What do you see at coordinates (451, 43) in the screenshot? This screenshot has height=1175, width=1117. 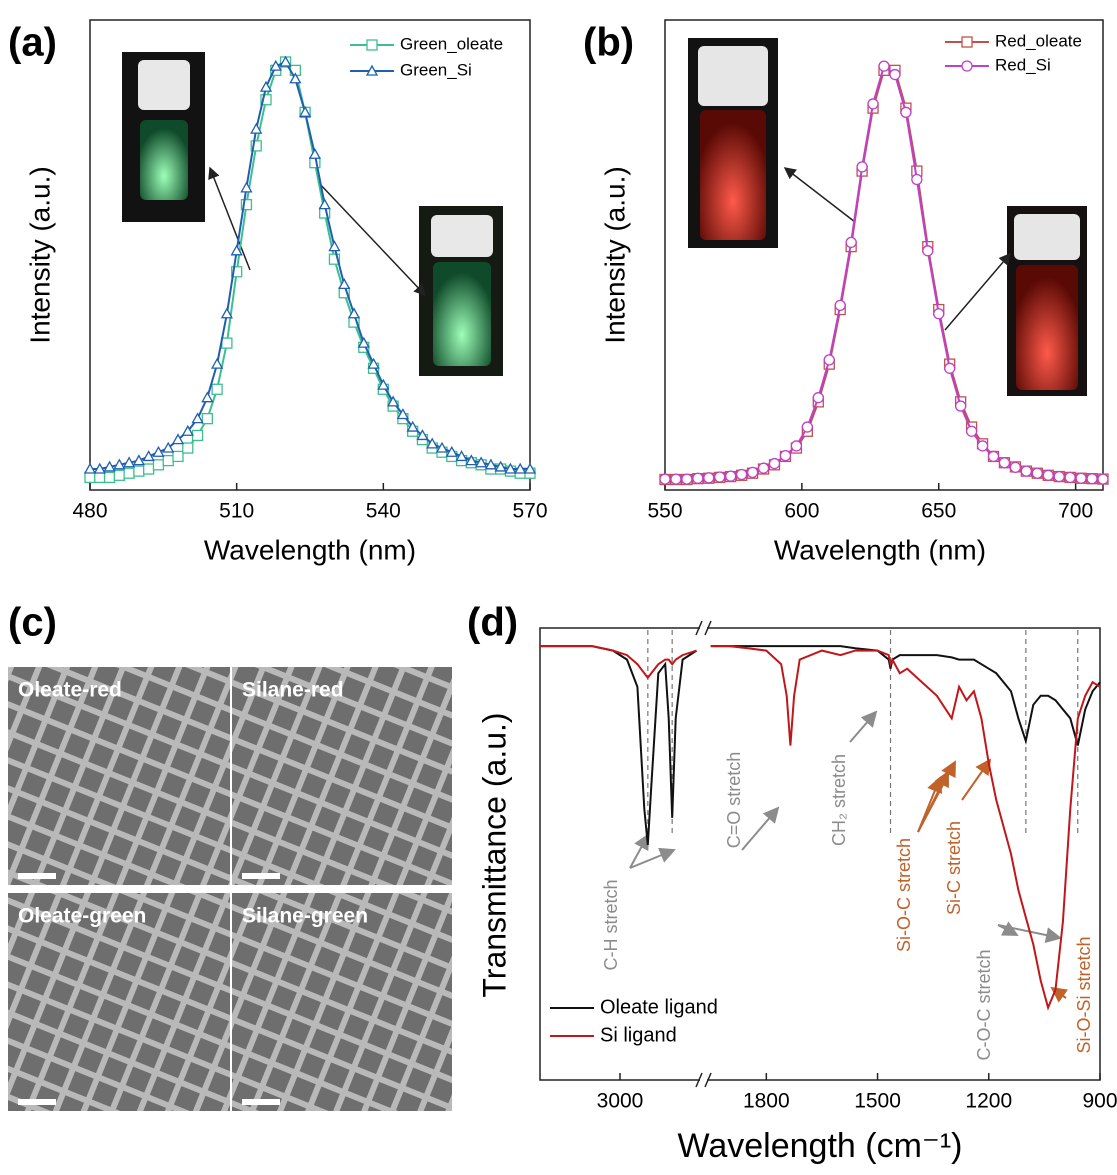 I see `legend-label: Green_oleate` at bounding box center [451, 43].